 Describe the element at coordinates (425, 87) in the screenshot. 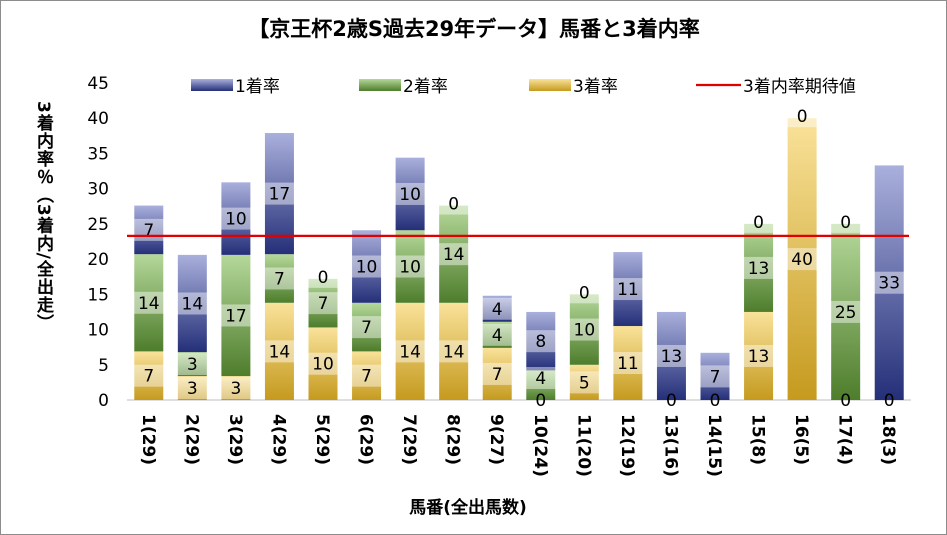

I see `legend-label: 2着率` at that location.